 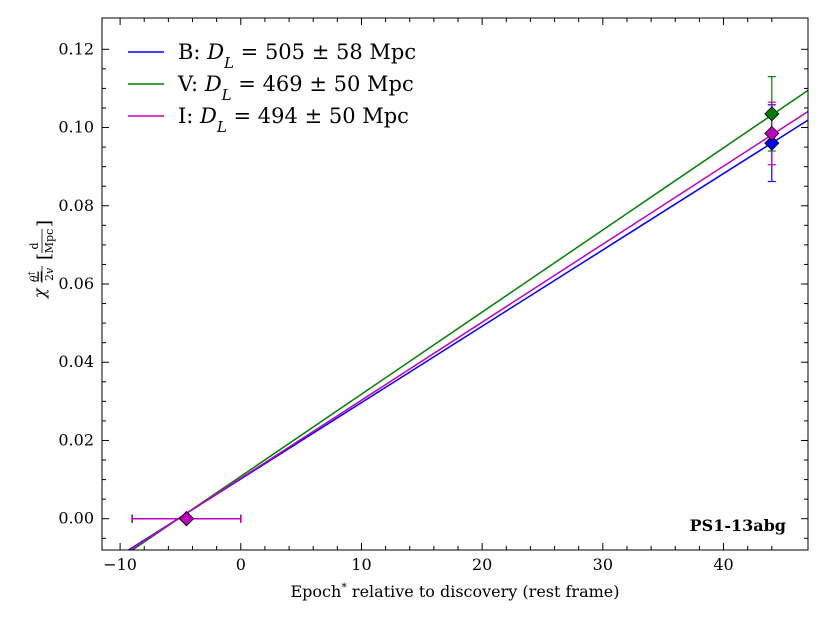 I want to click on svg-text: 2v, so click(x=49, y=274).